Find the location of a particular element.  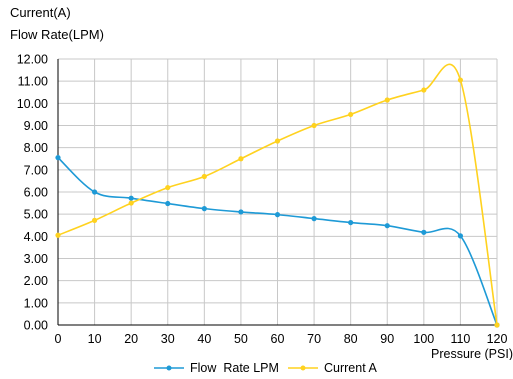

legend-label-current: Current A is located at coordinates (350, 368).